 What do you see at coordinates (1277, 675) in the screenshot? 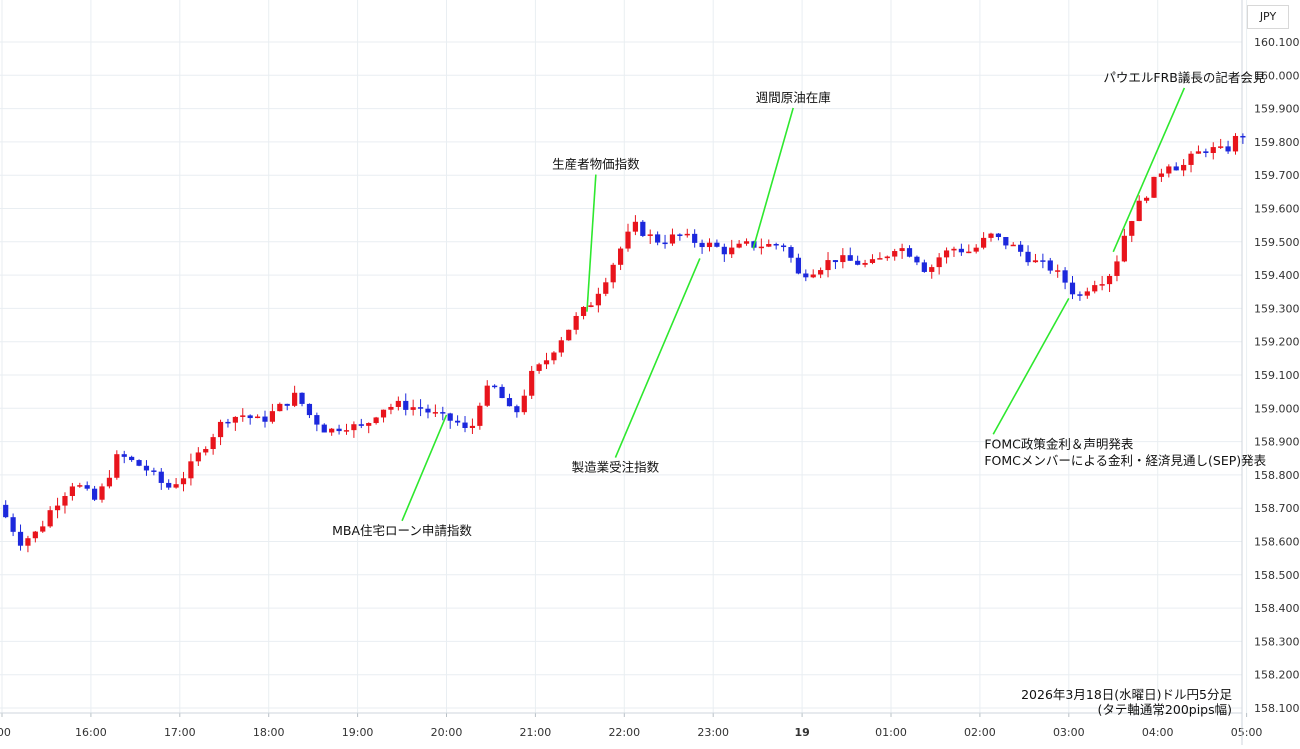
I see `y-tick-label: 158.200` at bounding box center [1277, 675].